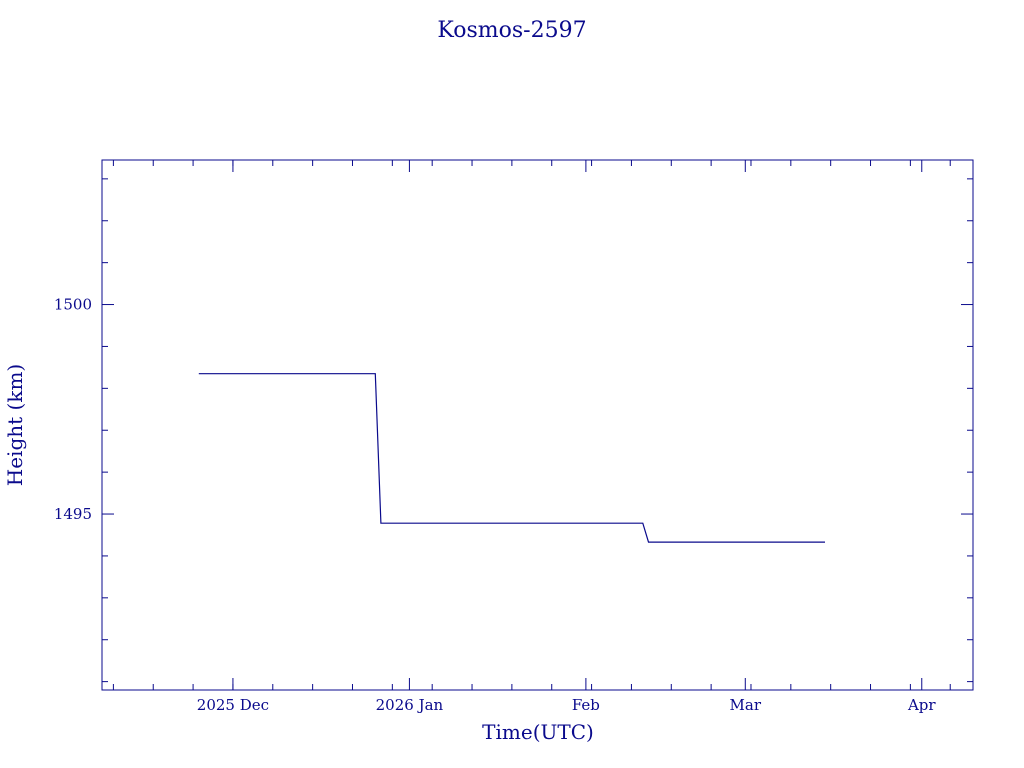 The image size is (1024, 768). What do you see at coordinates (511, 458) in the screenshot?
I see `height-series-line` at bounding box center [511, 458].